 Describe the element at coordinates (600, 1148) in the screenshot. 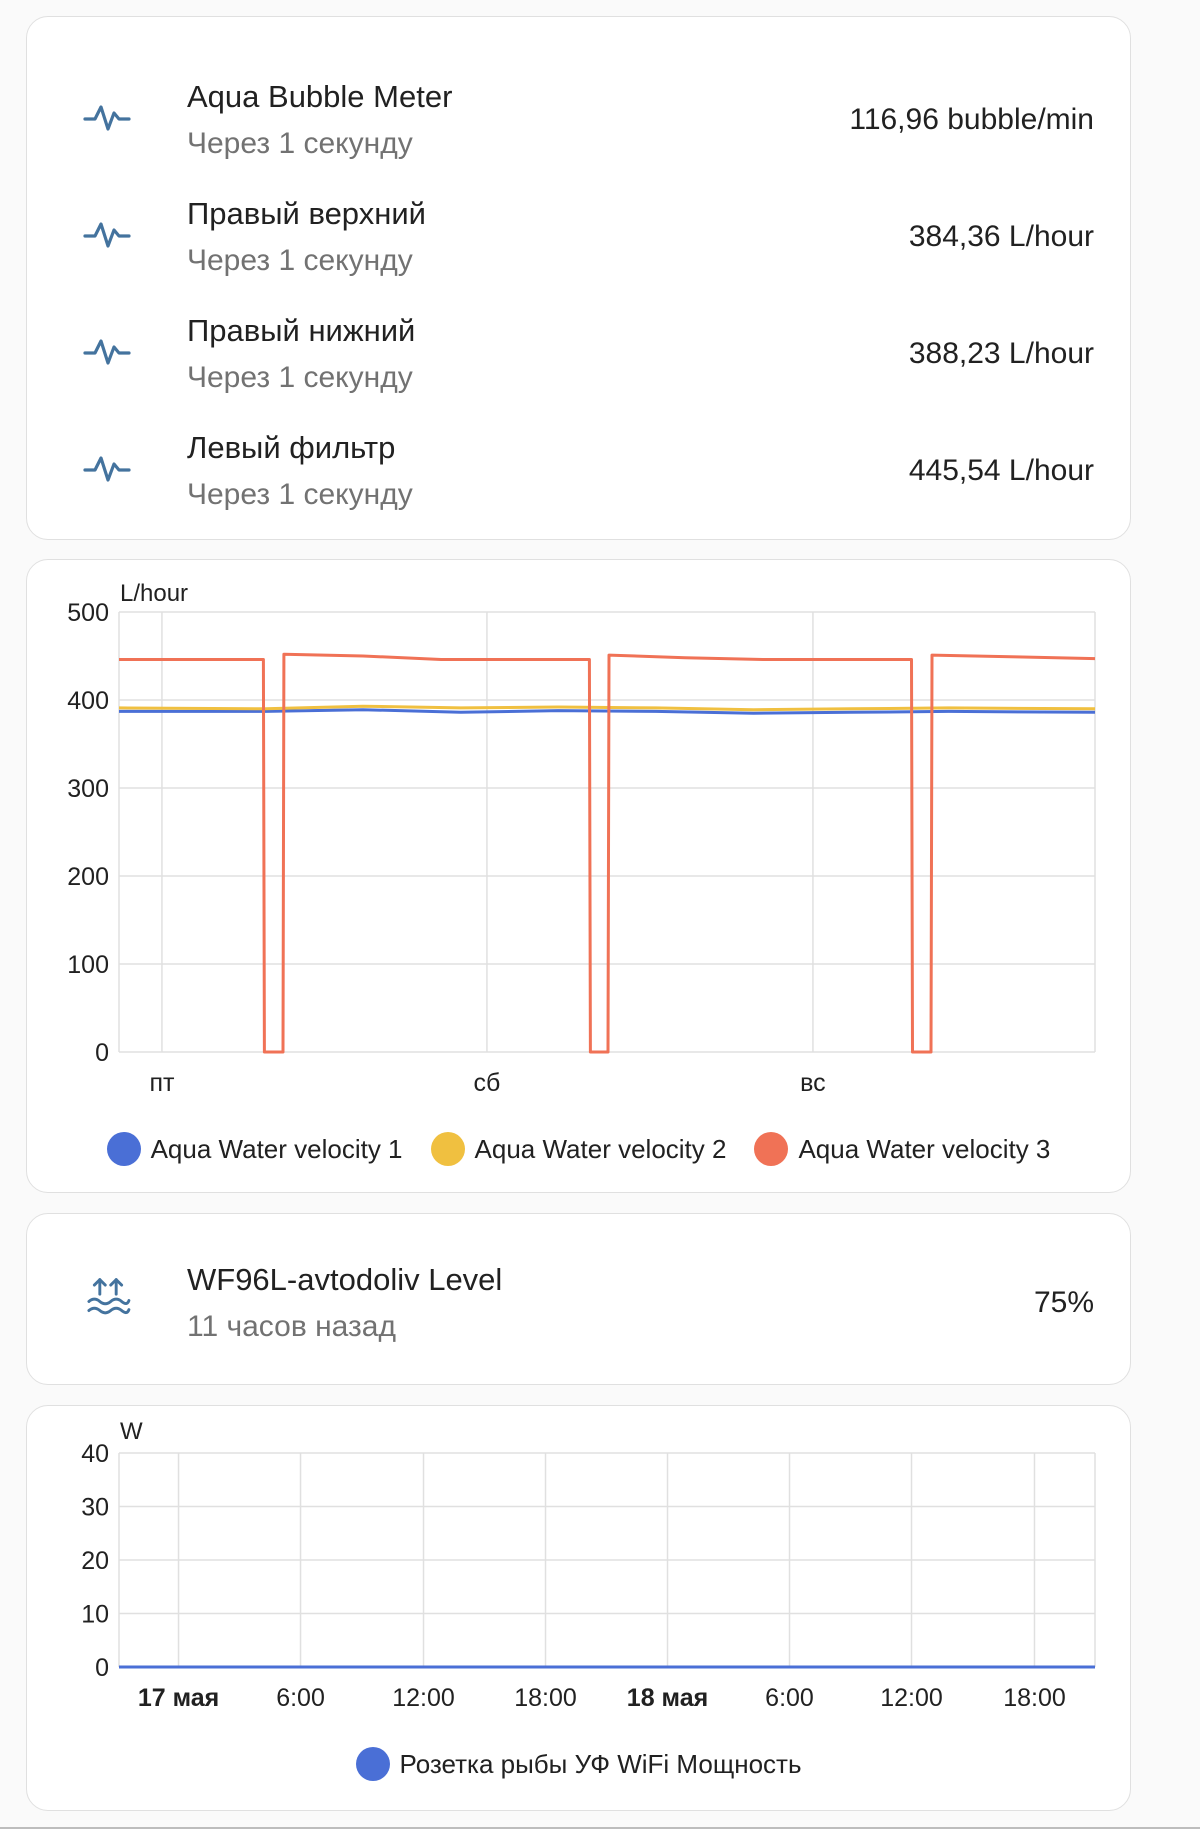

I see `legend-label: Aqua Water velocity 2` at that location.